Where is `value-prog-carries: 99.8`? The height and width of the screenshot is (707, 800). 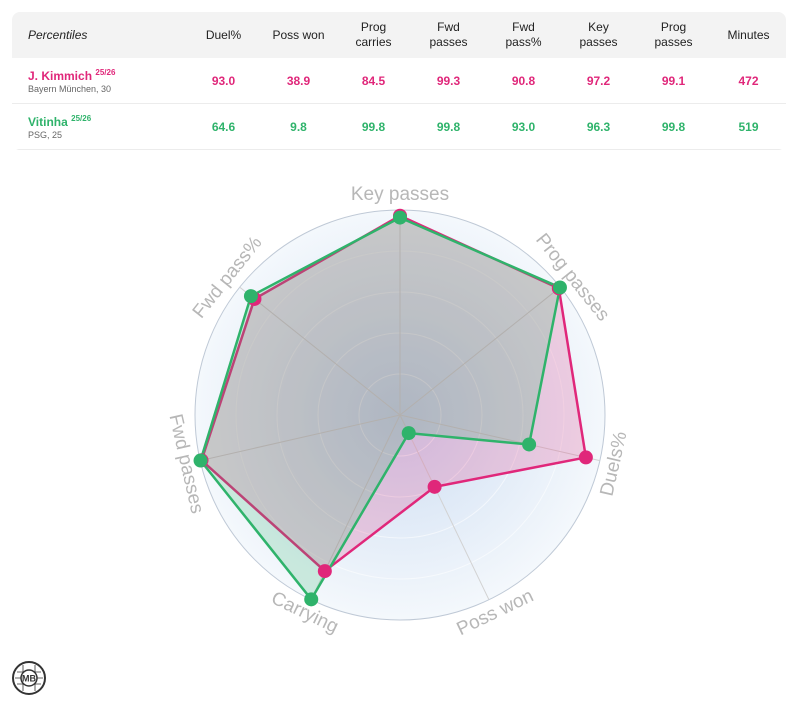
value-prog-carries: 99.8 is located at coordinates (373, 126).